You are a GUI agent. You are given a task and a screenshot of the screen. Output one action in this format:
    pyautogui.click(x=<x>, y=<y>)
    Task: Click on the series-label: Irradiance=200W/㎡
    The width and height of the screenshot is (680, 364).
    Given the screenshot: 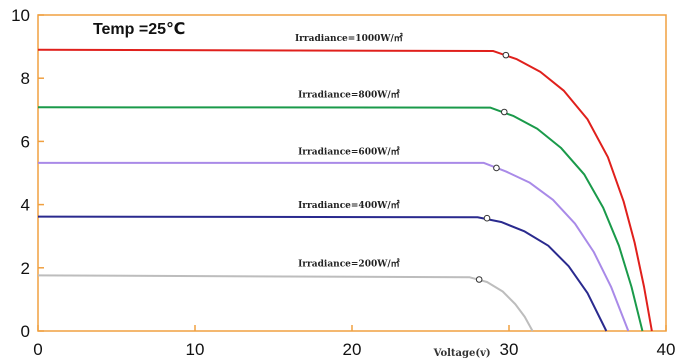 What is the action you would take?
    pyautogui.click(x=349, y=263)
    